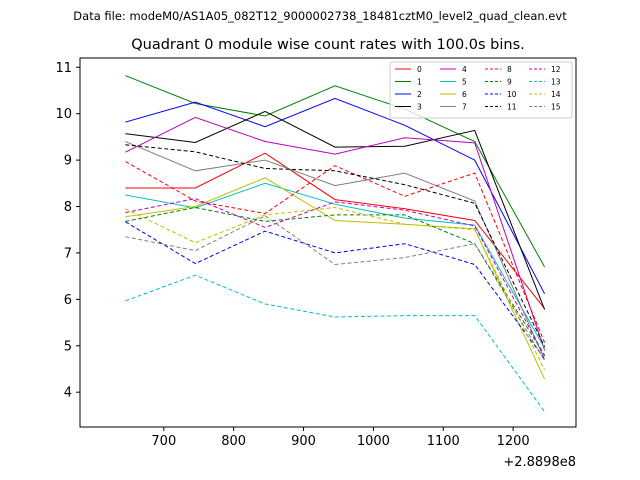 This screenshot has height=480, width=640. I want to click on legend-label-14: 14, so click(556, 94).